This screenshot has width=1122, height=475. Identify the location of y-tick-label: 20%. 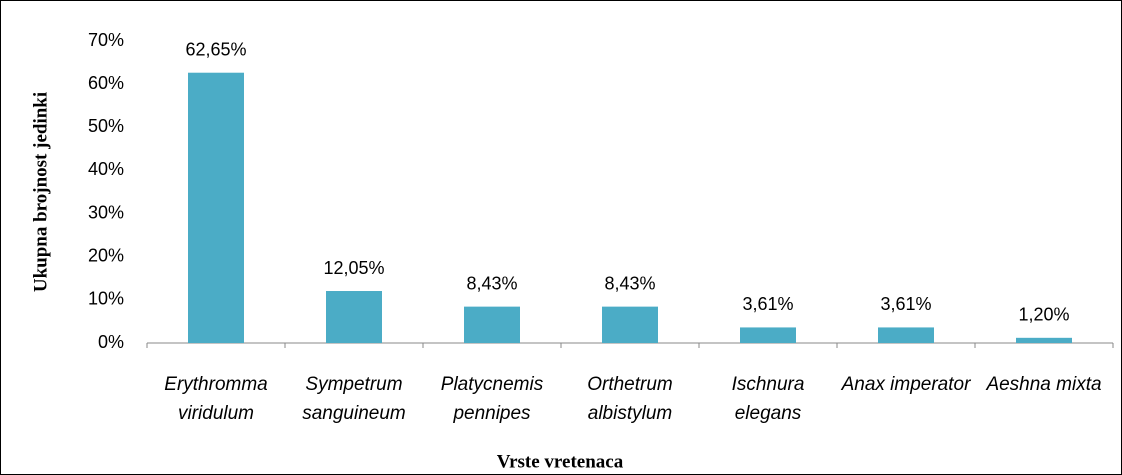
(106, 255).